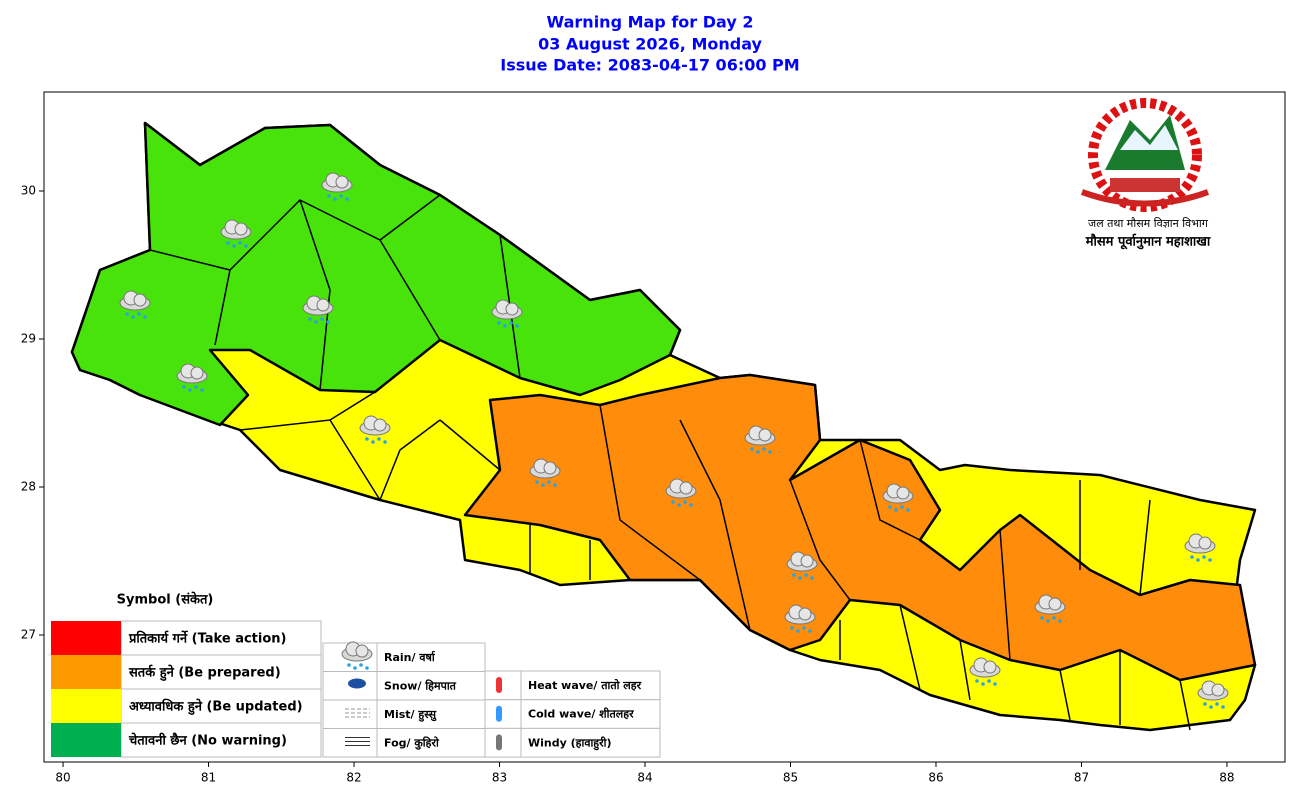 This screenshot has height=804, width=1300. What do you see at coordinates (420, 686) in the screenshot?
I see `symbol-label: Snow/ हिमपात` at bounding box center [420, 686].